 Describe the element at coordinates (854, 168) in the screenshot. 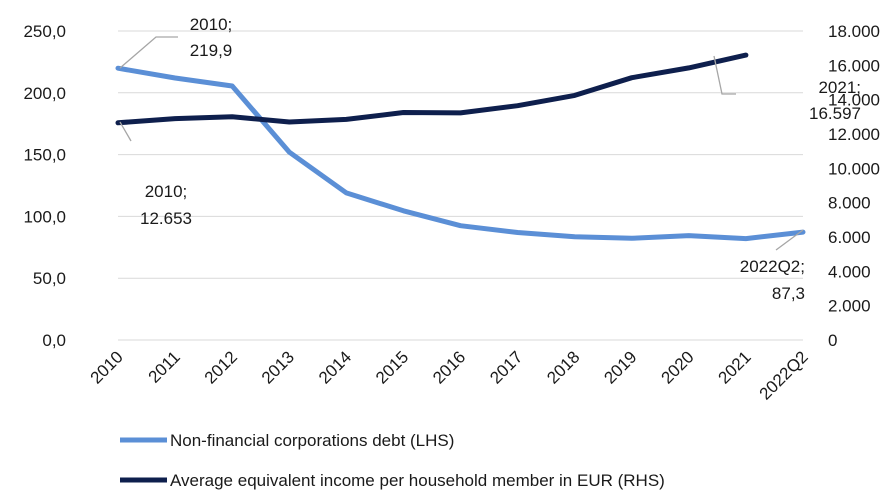

I see `right-tick-label: 10.000` at that location.